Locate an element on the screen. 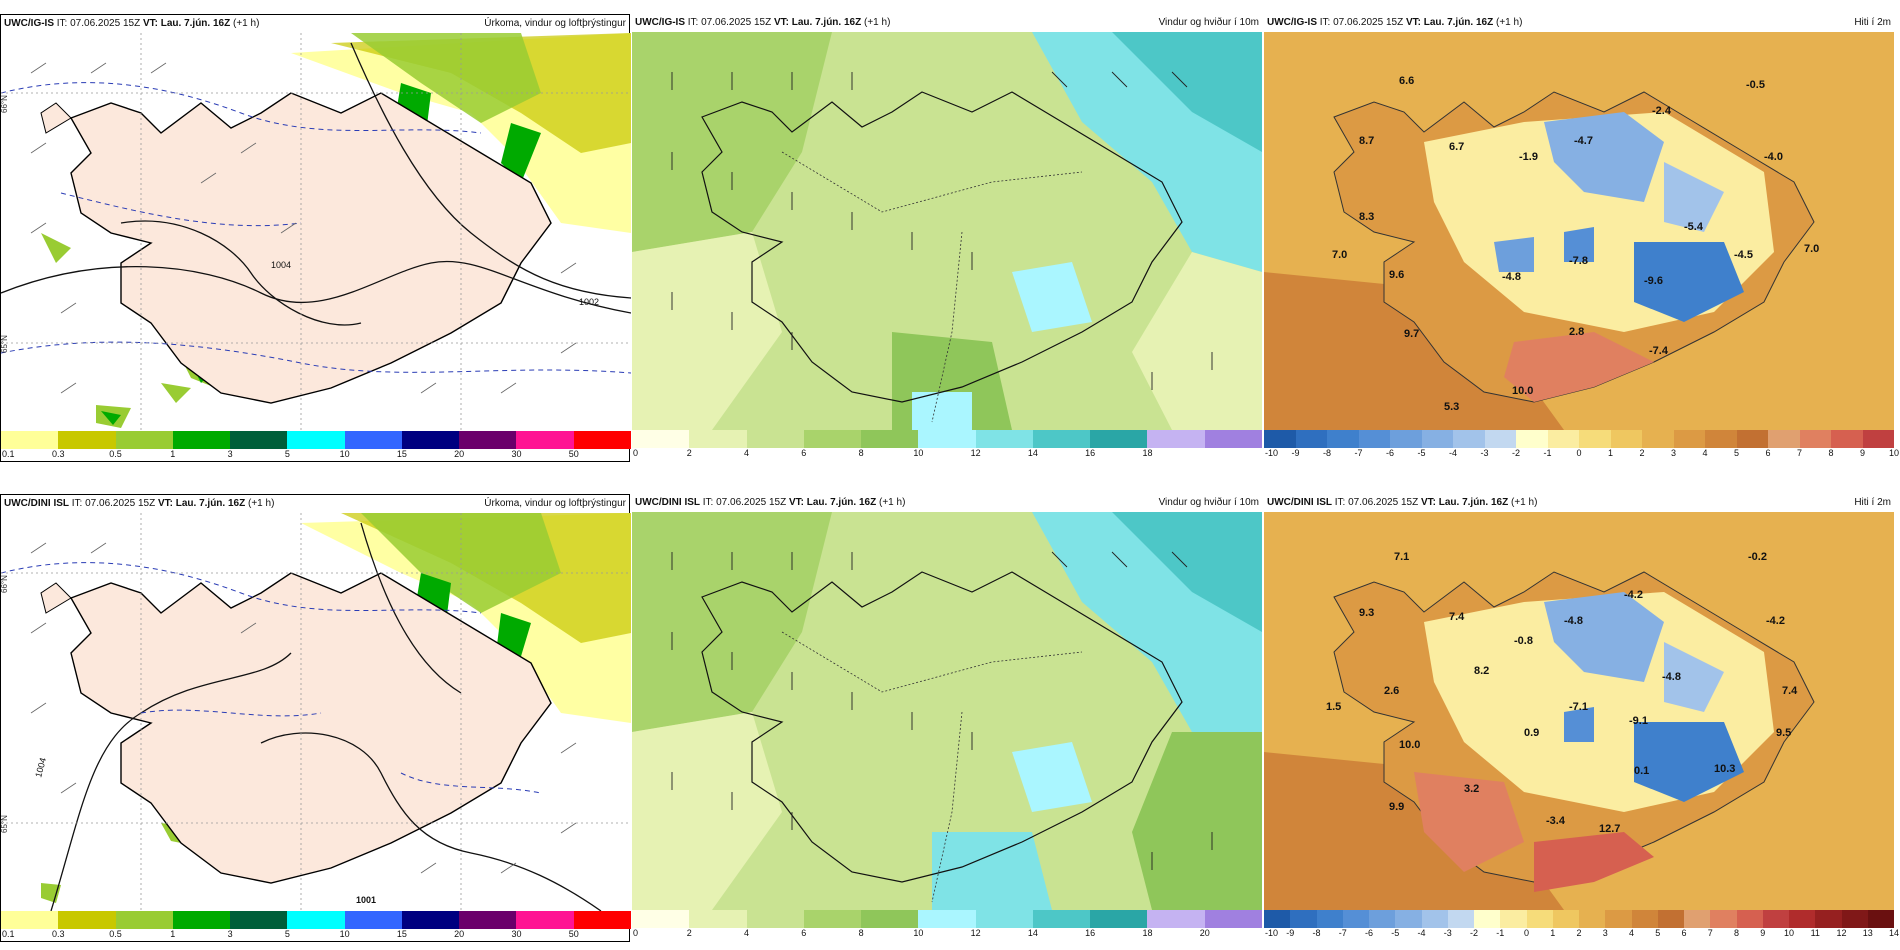 The width and height of the screenshot is (1900, 950). colorbar-tick-label: -7 is located at coordinates (1342, 933).